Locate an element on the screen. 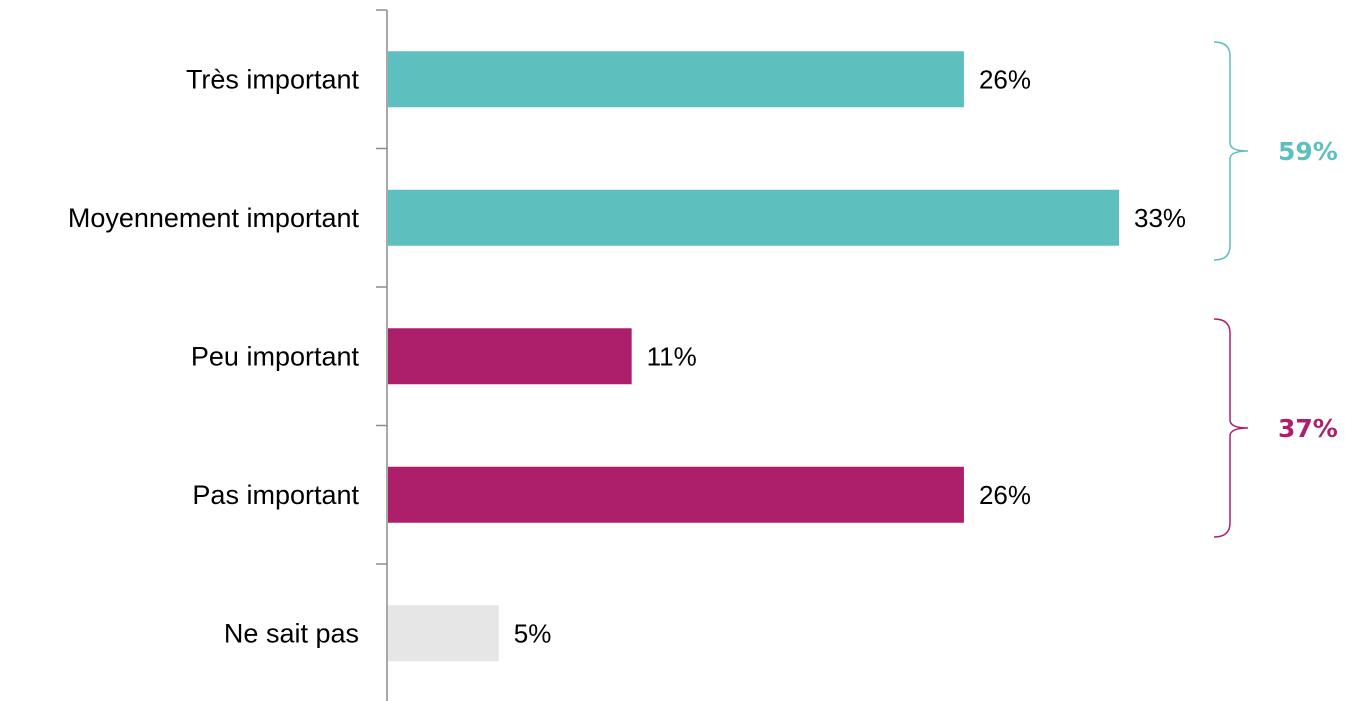 The height and width of the screenshot is (701, 1345). value-label: 33% is located at coordinates (1160, 218).